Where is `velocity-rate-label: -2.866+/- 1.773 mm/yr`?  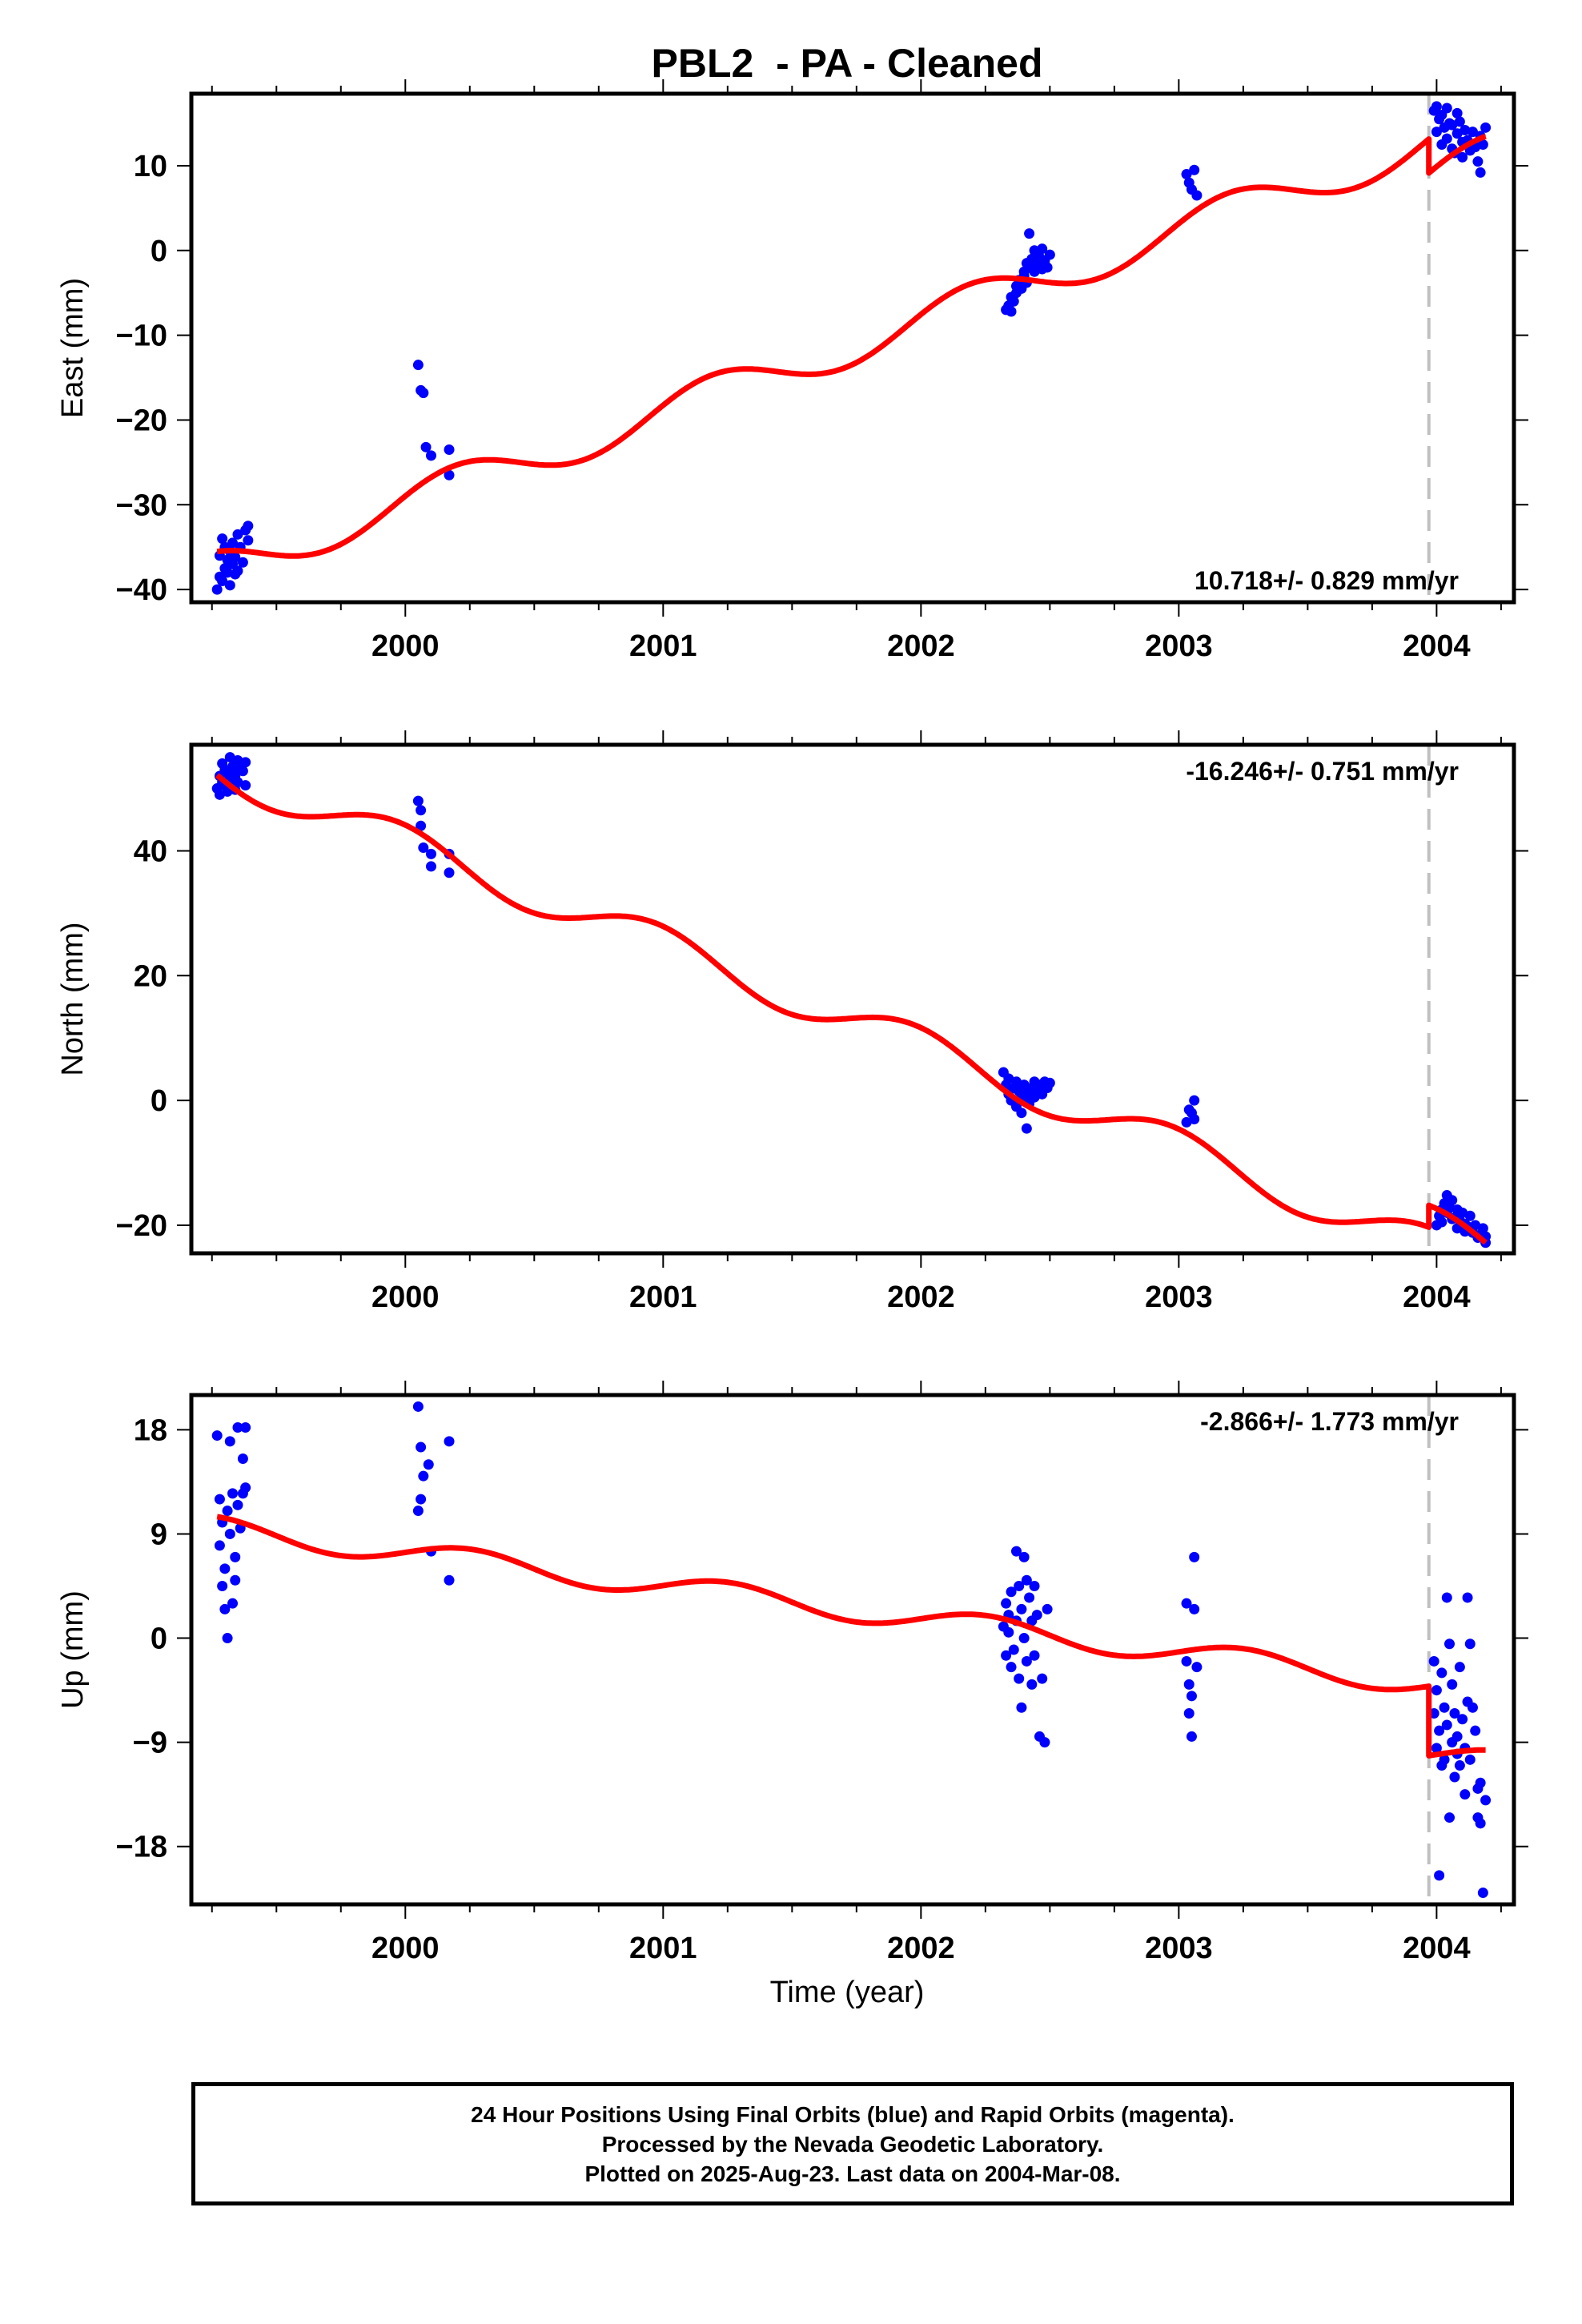 velocity-rate-label: -2.866+/- 1.773 mm/yr is located at coordinates (1329, 1421).